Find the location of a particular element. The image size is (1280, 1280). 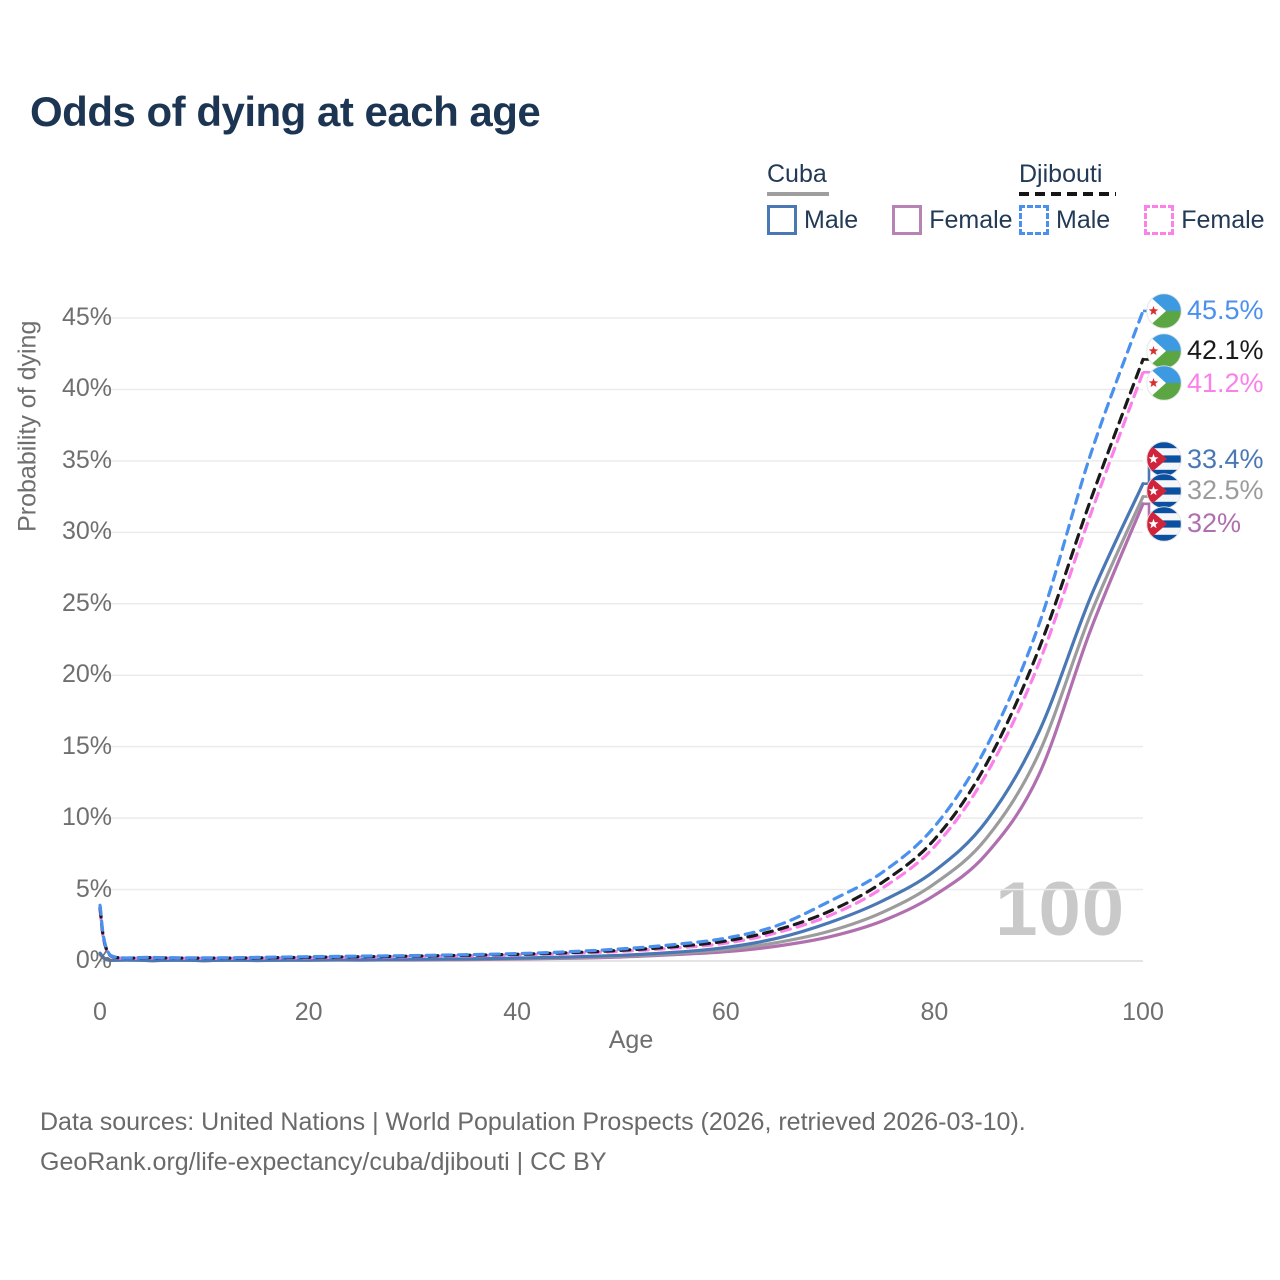

end-label-djibouti-male: 45.5% is located at coordinates (1205, 311).